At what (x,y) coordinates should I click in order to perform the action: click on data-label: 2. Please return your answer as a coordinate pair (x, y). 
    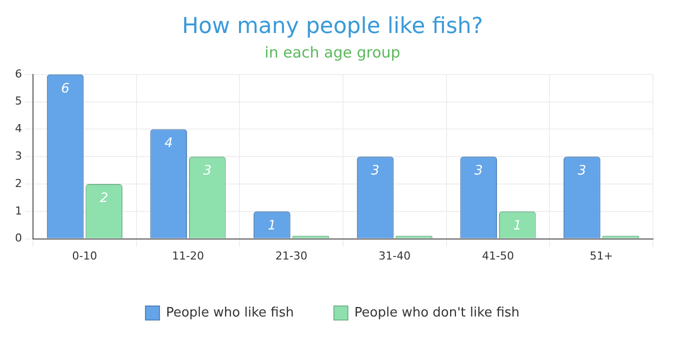
    Looking at the image, I should click on (104, 198).